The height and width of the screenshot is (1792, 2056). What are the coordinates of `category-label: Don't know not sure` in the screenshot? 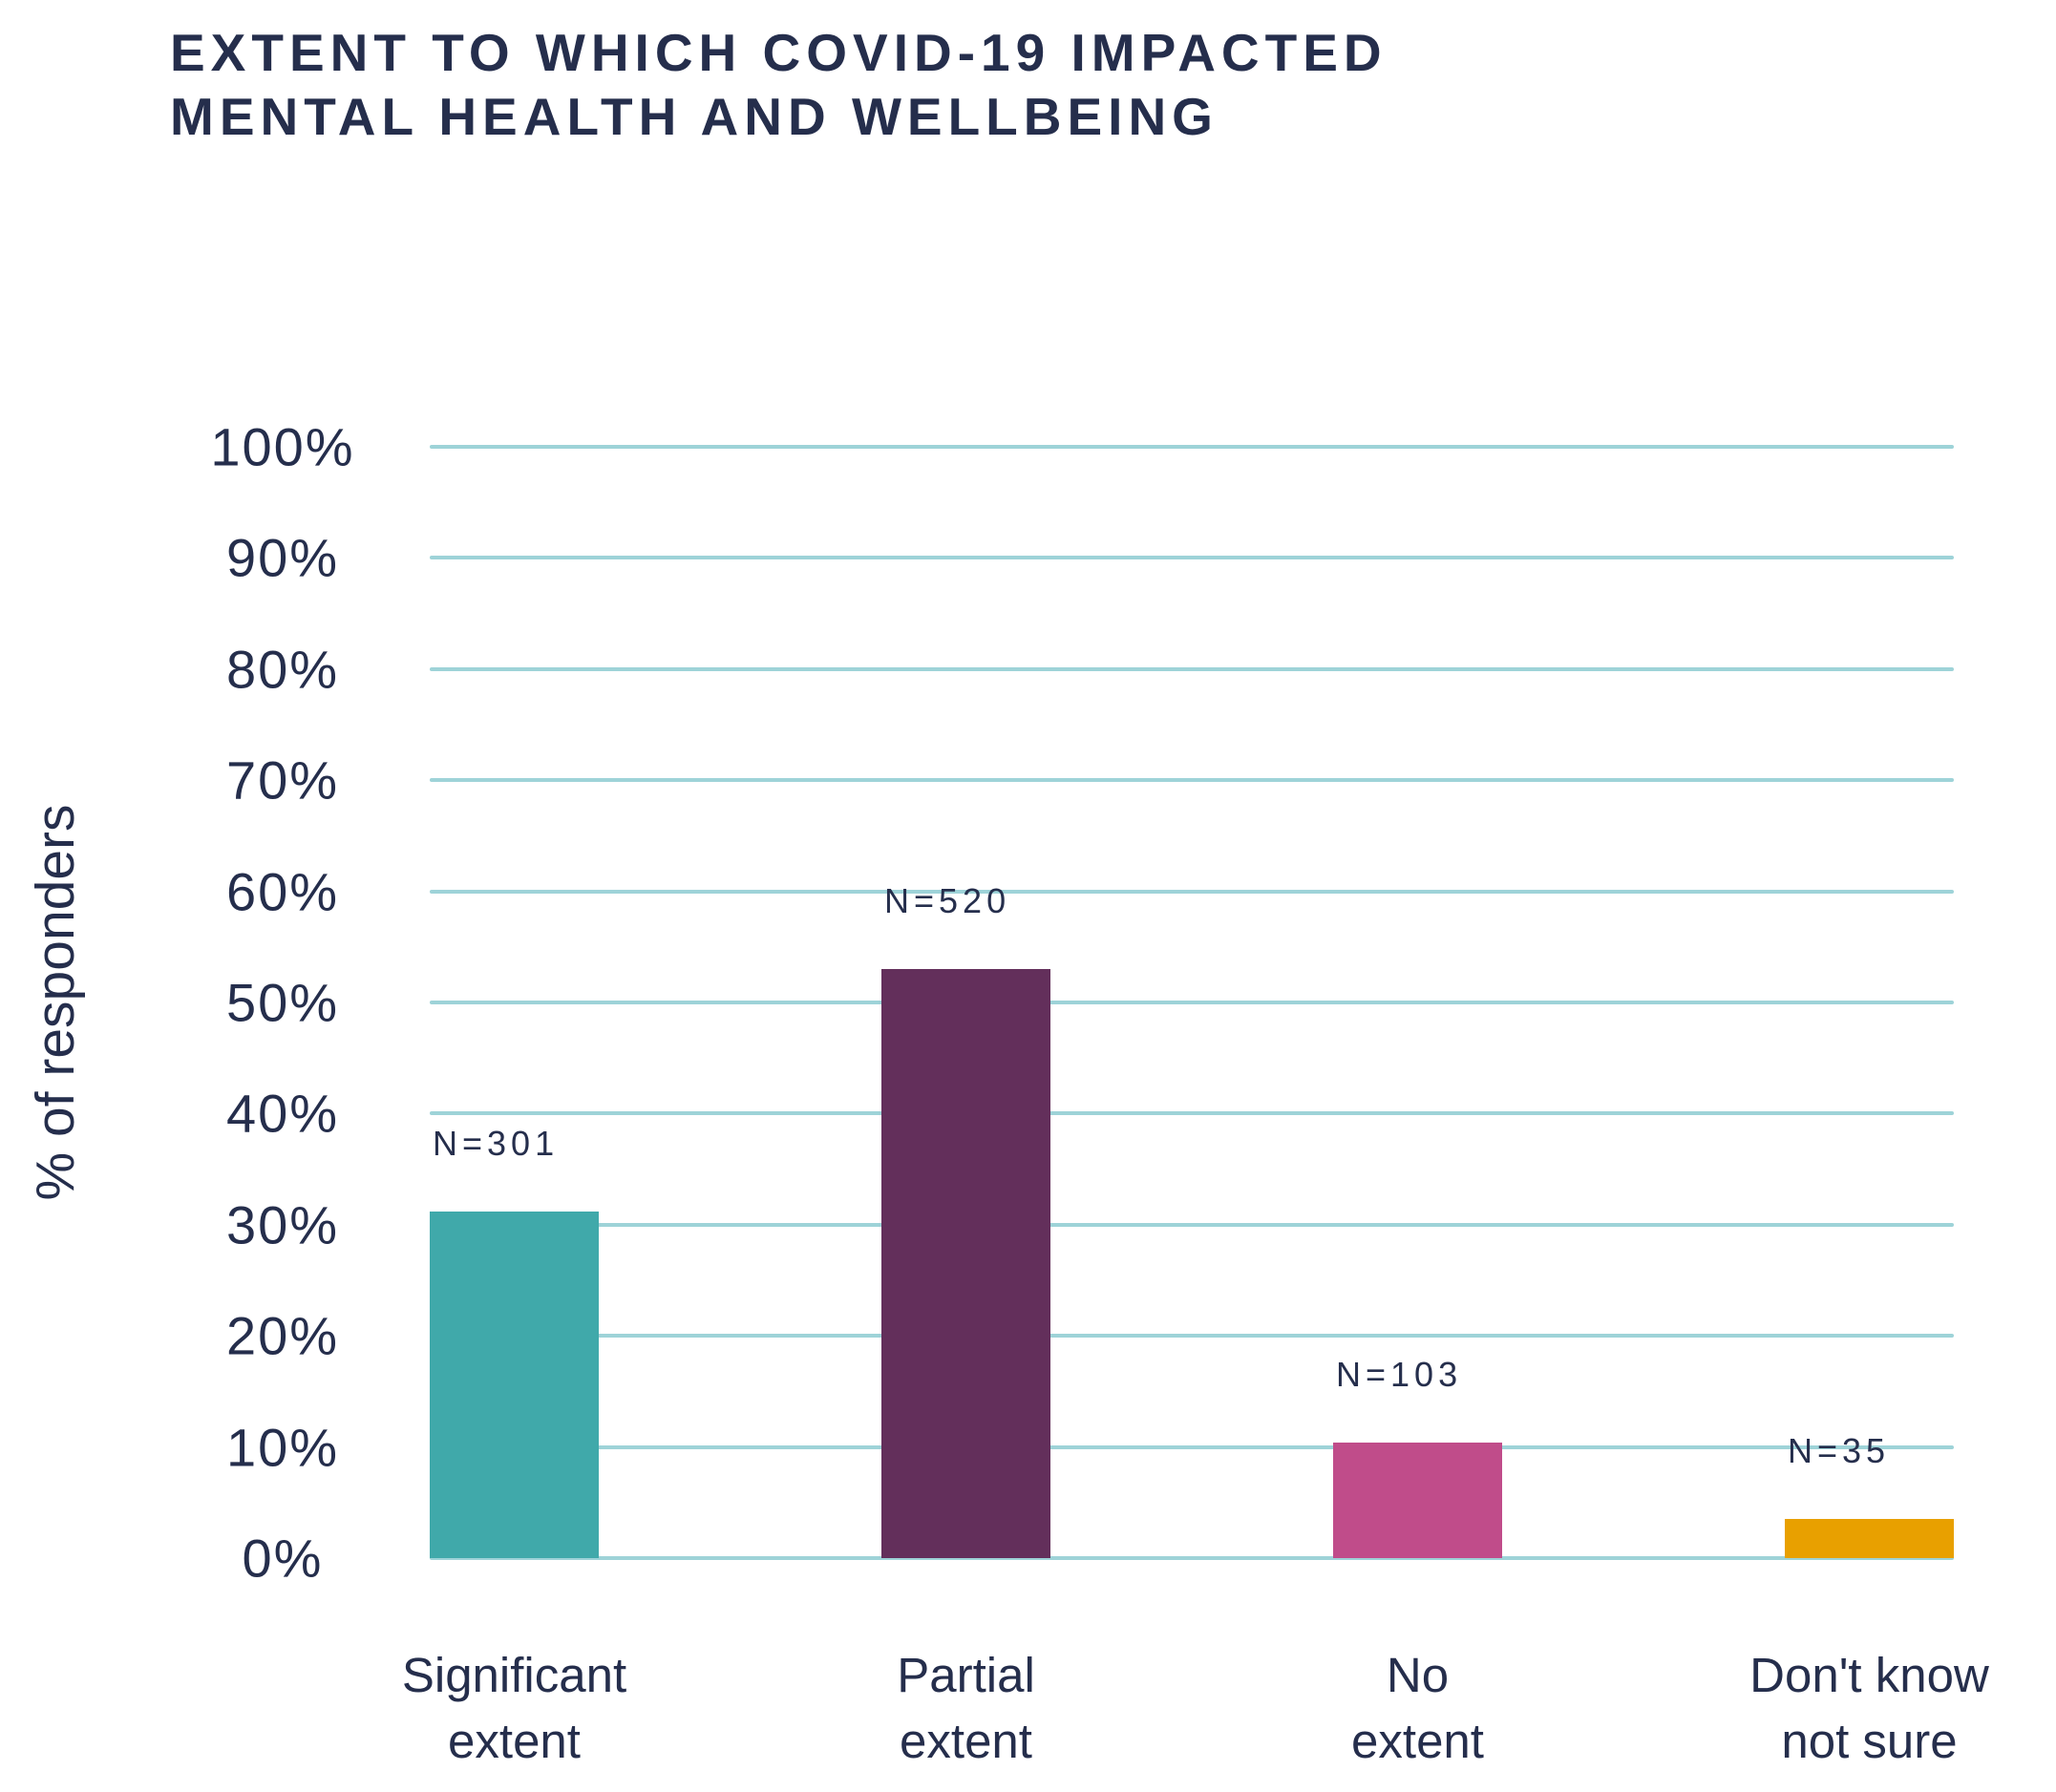 It's located at (1853, 1708).